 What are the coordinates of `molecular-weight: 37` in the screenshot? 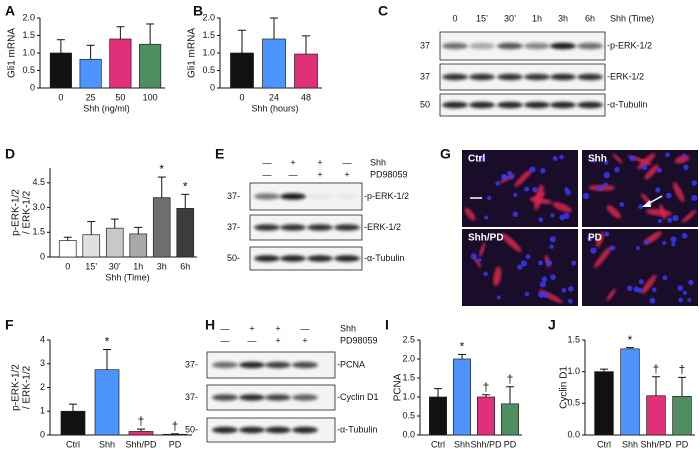 It's located at (425, 45).